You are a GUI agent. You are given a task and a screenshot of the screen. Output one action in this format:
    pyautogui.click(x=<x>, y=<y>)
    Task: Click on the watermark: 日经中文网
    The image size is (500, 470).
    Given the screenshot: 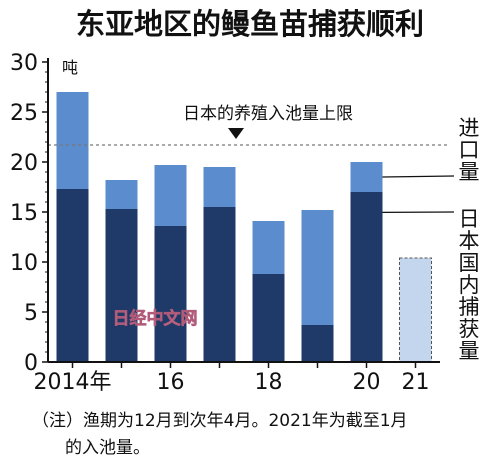 What is the action you would take?
    pyautogui.click(x=155, y=318)
    